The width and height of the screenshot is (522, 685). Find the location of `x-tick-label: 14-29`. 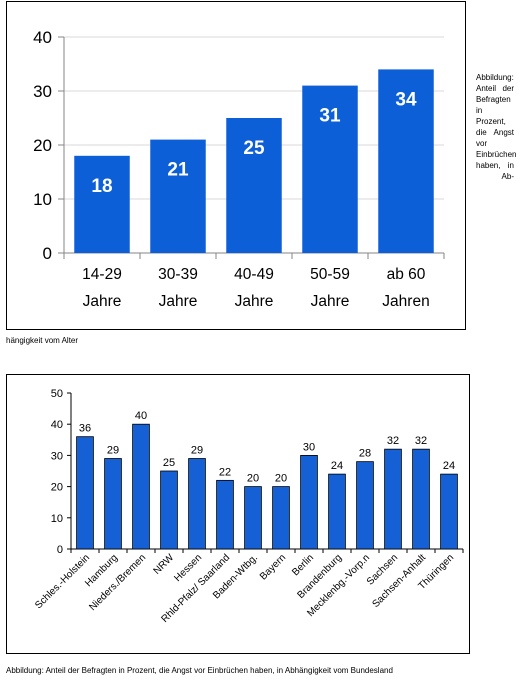

x-tick-label: 14-29 is located at coordinates (102, 274).